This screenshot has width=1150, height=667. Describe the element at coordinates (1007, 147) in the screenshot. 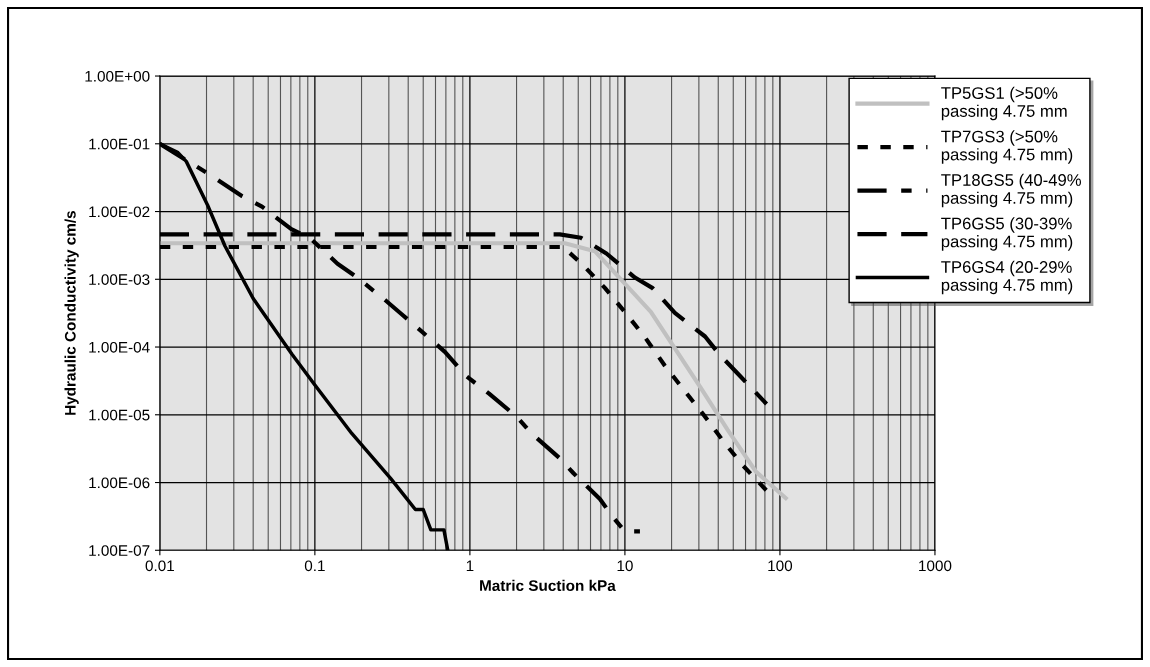

I see `legend-label: TP7GS3 (>50% passing 4.75 mm)` at that location.